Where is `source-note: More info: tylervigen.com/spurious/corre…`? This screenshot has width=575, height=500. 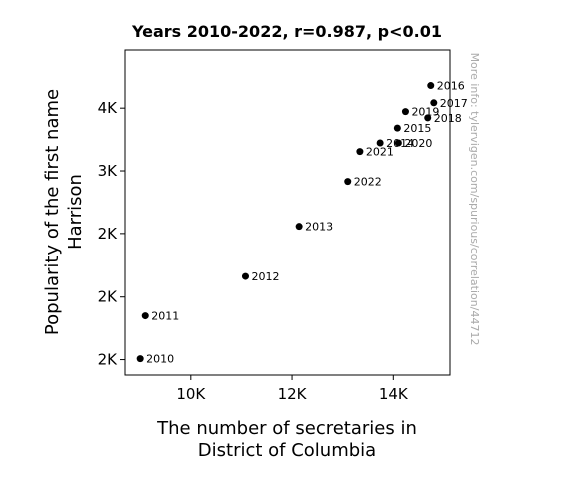 source-note: More info: tylervigen.com/spurious/corre… is located at coordinates (474, 199).